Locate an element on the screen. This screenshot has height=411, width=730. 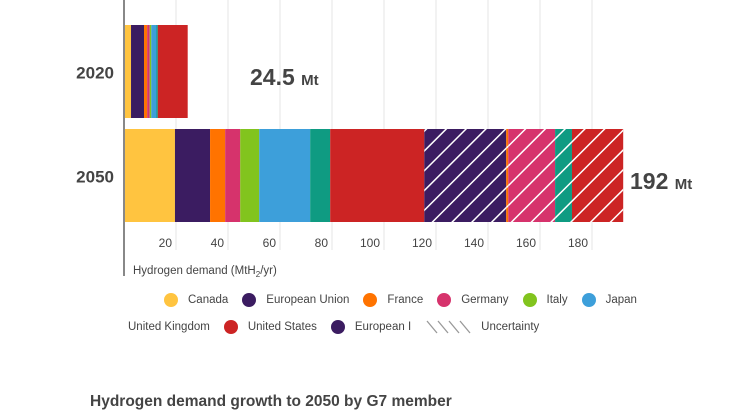
bar-segment-2050-germany is located at coordinates (233, 175).